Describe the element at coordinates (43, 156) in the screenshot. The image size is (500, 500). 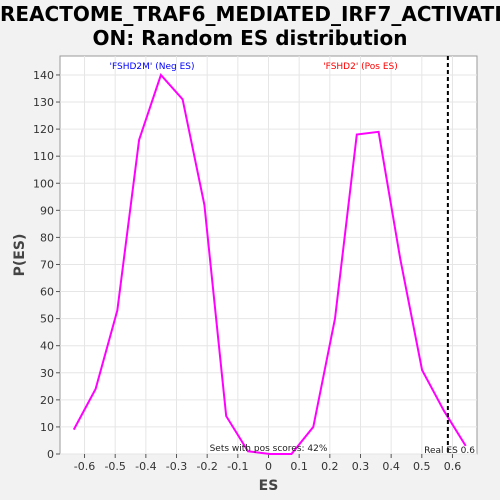
I see `y-tick-label: 110` at that location.